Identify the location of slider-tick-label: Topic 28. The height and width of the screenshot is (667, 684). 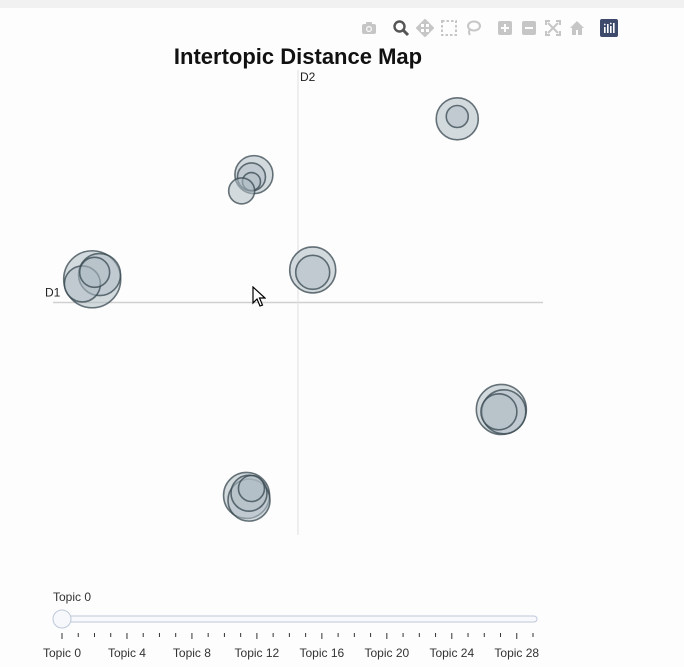
(516, 653).